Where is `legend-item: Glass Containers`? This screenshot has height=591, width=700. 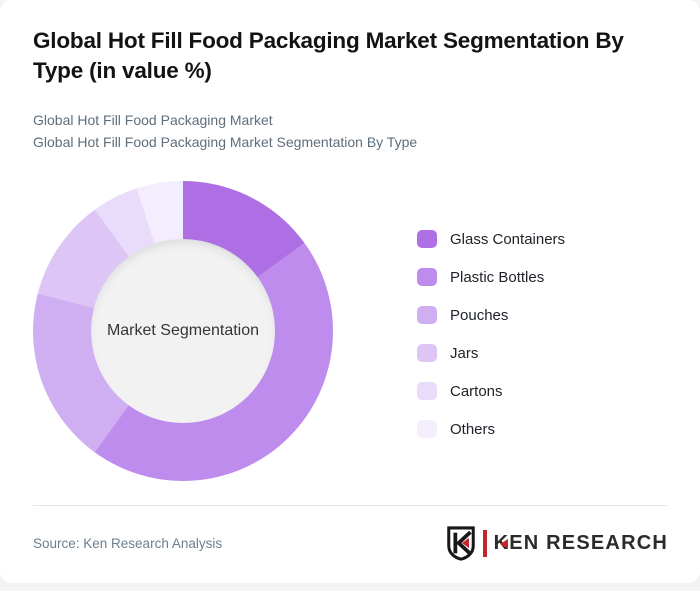
legend-item: Glass Containers is located at coordinates (491, 239).